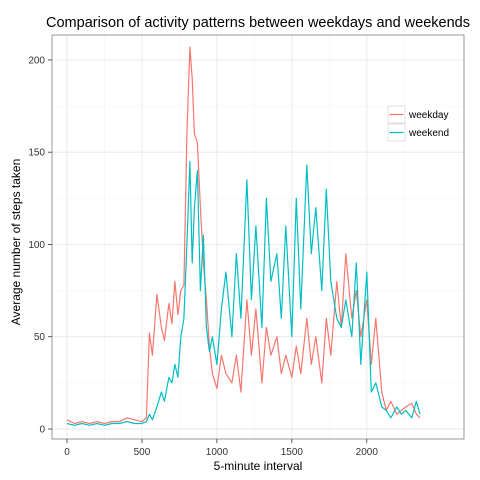  I want to click on y-tick-label: 0, so click(42, 430).